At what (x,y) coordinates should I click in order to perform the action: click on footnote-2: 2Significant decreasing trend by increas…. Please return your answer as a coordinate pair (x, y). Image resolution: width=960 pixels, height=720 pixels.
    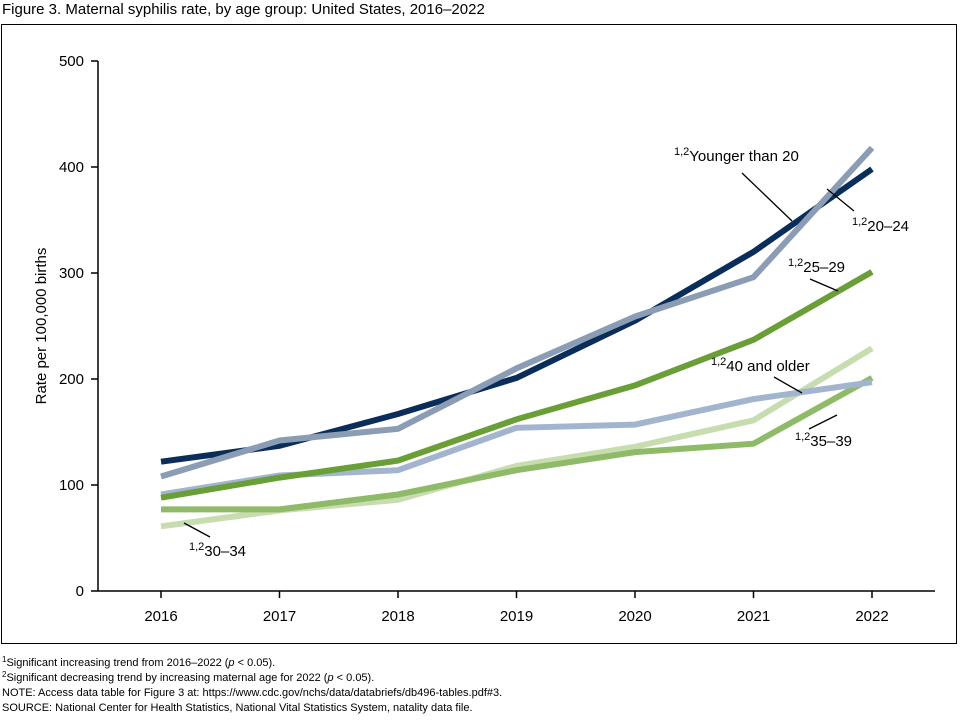
    Looking at the image, I should click on (252, 678).